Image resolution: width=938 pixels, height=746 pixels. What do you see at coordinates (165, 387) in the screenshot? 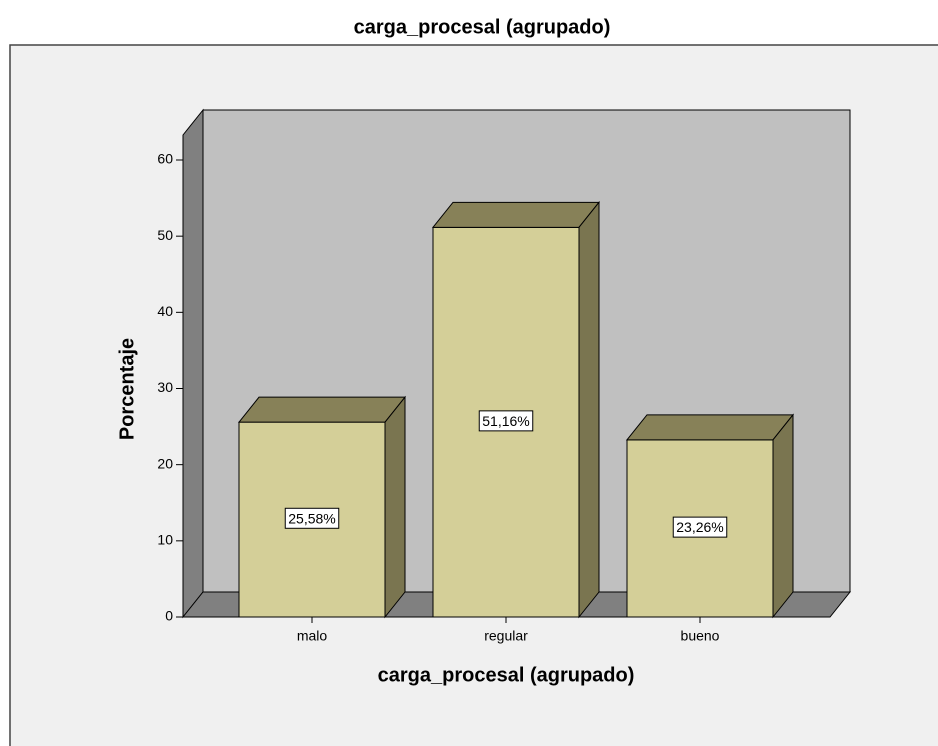
I see `y-tick-label: 30` at bounding box center [165, 387].